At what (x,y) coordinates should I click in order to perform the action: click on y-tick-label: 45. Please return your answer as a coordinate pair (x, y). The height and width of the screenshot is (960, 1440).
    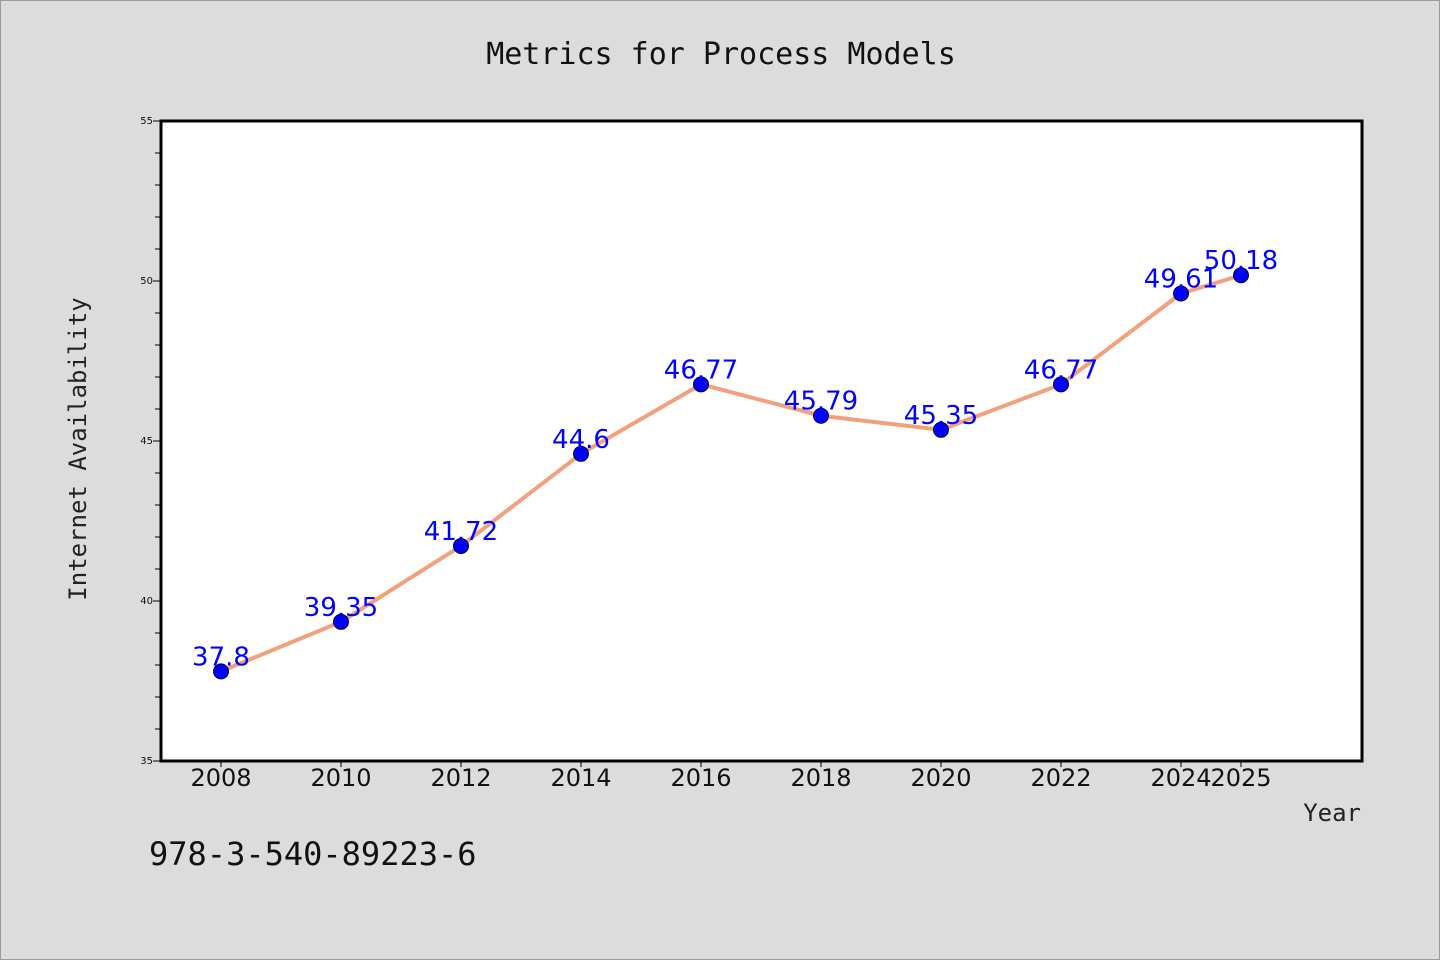
    Looking at the image, I should click on (146, 441).